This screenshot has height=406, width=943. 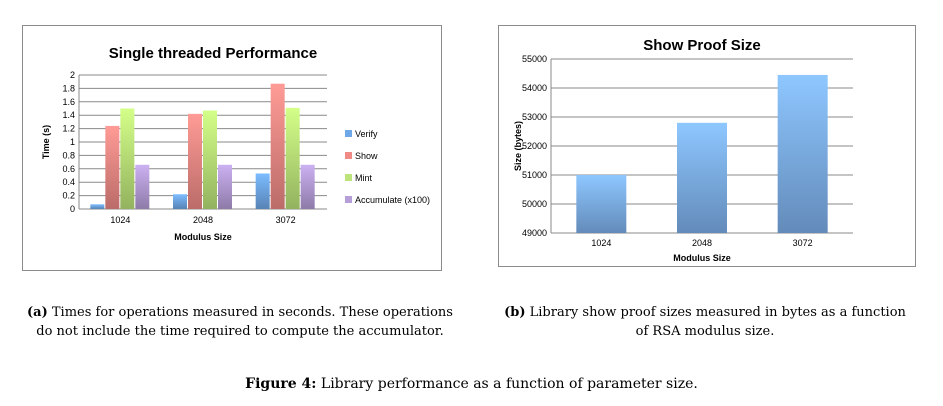 I want to click on caption-a-label: (a), so click(x=37, y=312).